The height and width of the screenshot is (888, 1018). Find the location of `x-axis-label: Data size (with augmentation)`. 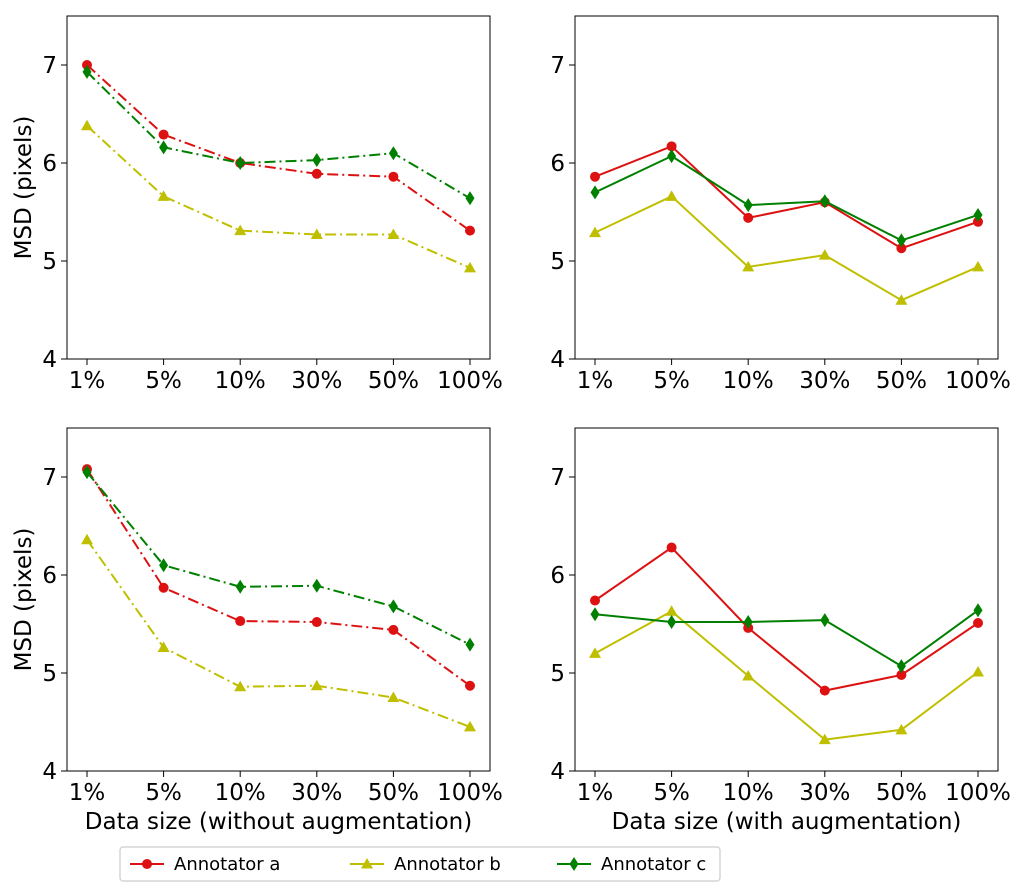

x-axis-label: Data size (with augmentation) is located at coordinates (787, 822).